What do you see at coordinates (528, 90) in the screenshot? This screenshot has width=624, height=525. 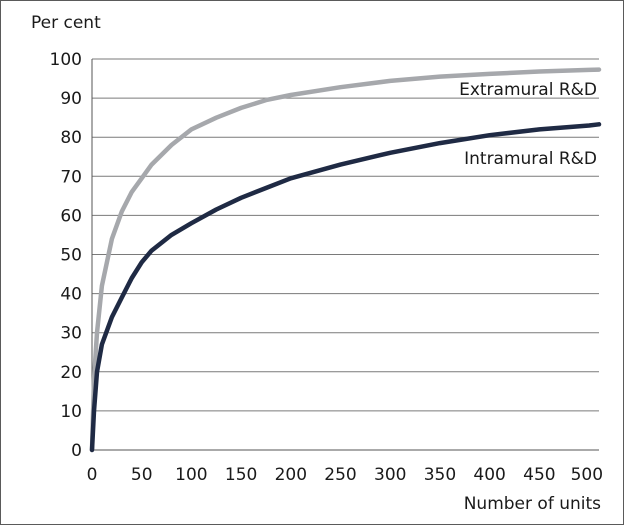 I see `series-label-extramural: Extramural R&D` at bounding box center [528, 90].